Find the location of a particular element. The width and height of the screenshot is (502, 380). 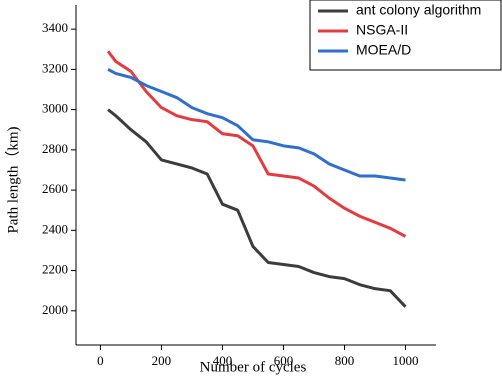

x-tick-label: 200 is located at coordinates (162, 360).